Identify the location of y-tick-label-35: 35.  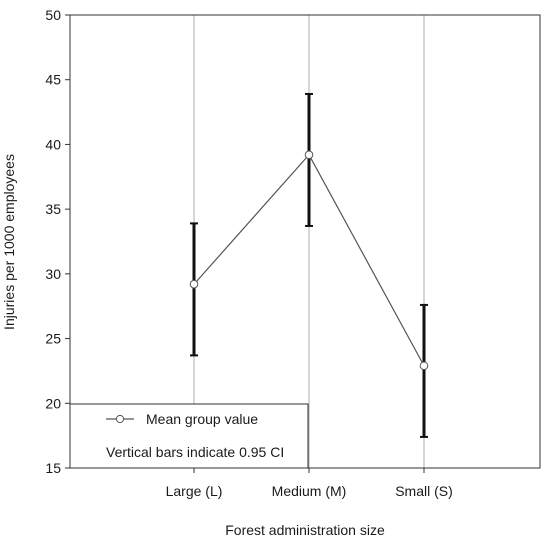
(53, 209).